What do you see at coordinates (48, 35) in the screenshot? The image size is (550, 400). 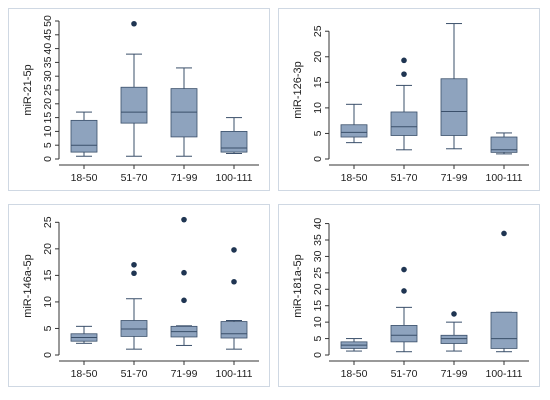 I see `y-tick-label: 45` at bounding box center [48, 35].